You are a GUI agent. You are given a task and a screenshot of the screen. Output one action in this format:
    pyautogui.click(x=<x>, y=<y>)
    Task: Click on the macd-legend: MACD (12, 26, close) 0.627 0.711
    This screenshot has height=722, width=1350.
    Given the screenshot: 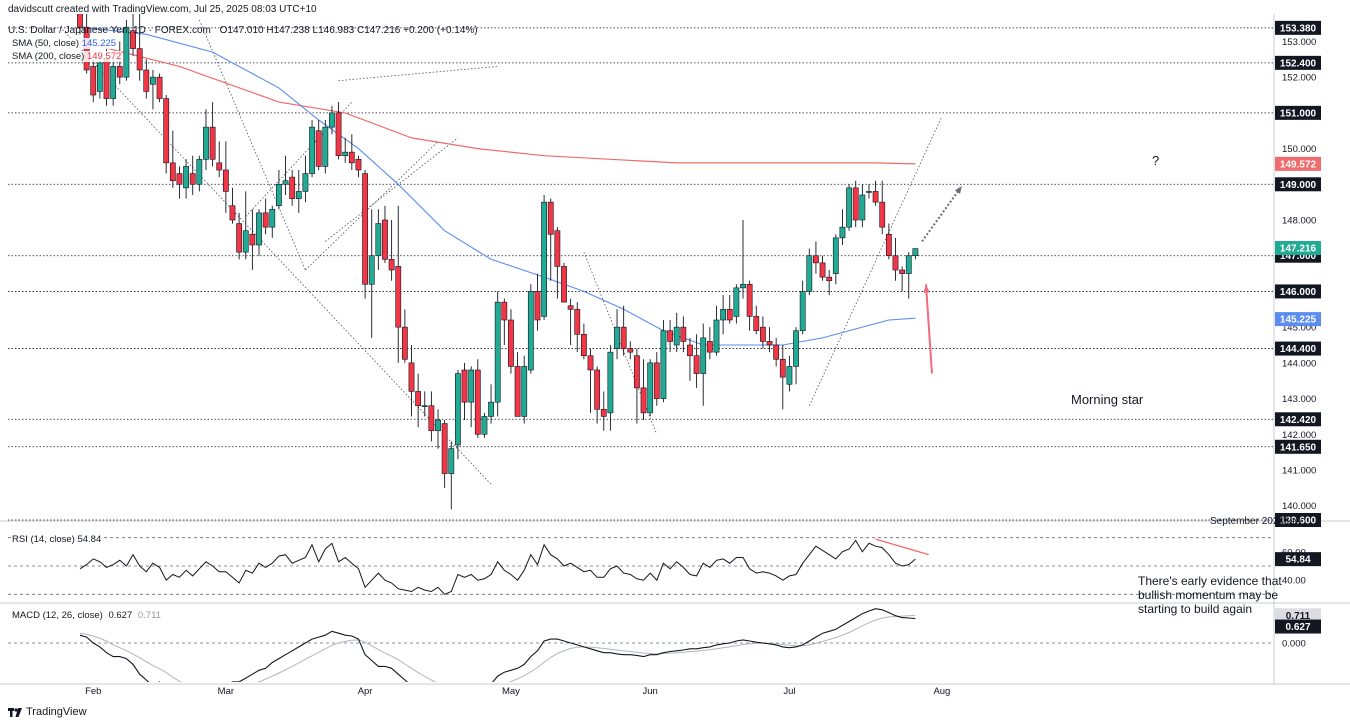 What is the action you would take?
    pyautogui.click(x=86, y=615)
    